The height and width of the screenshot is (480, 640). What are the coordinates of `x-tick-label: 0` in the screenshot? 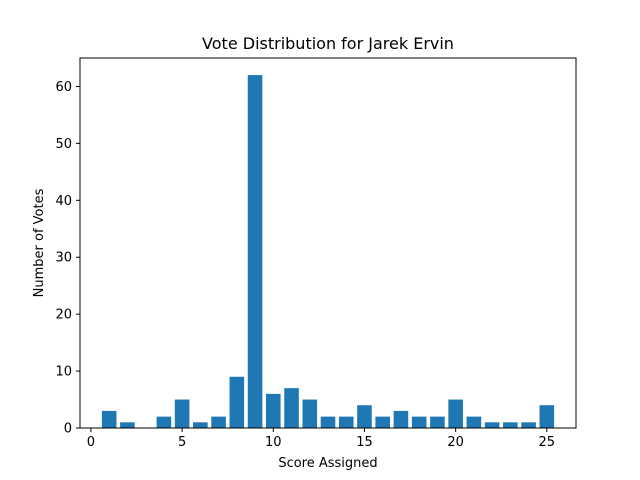 It's located at (91, 442).